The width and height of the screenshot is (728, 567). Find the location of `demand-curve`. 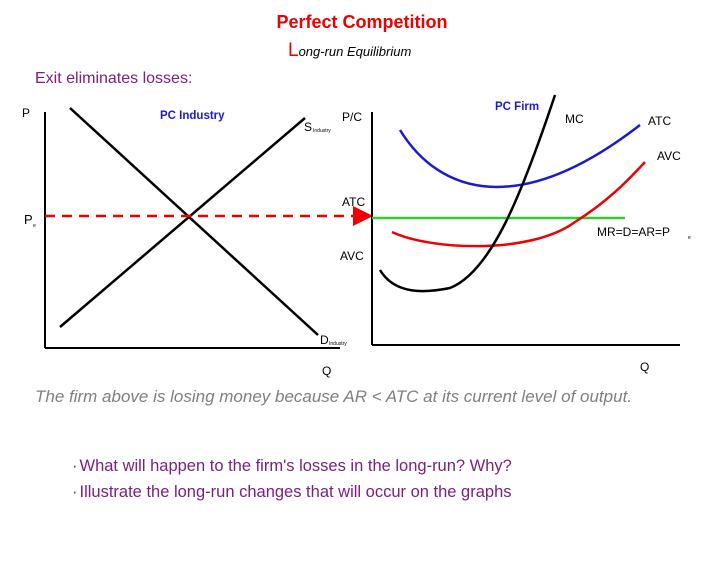

demand-curve is located at coordinates (194, 221).